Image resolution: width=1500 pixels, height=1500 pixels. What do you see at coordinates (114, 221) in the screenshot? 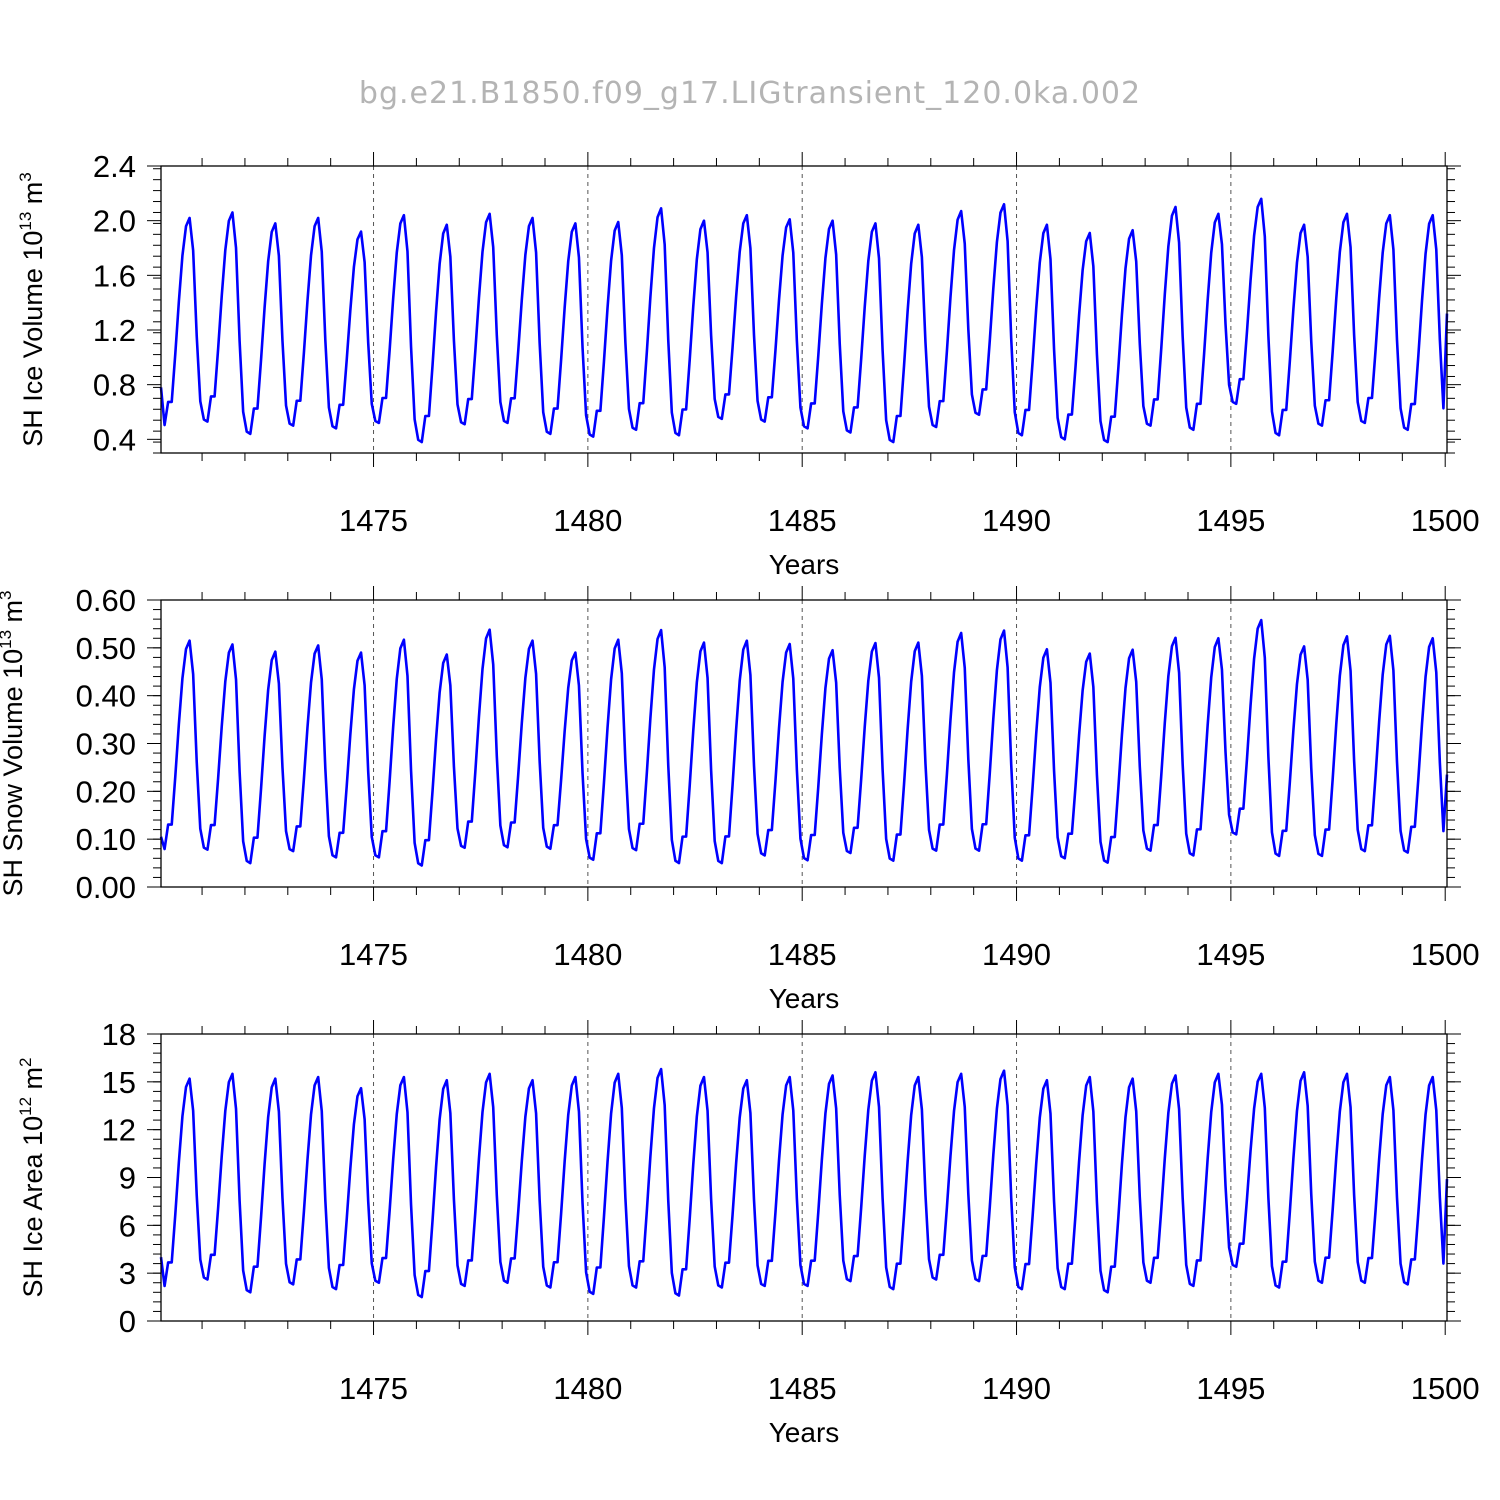
I see `y-tick-label: 2.0` at bounding box center [114, 221].